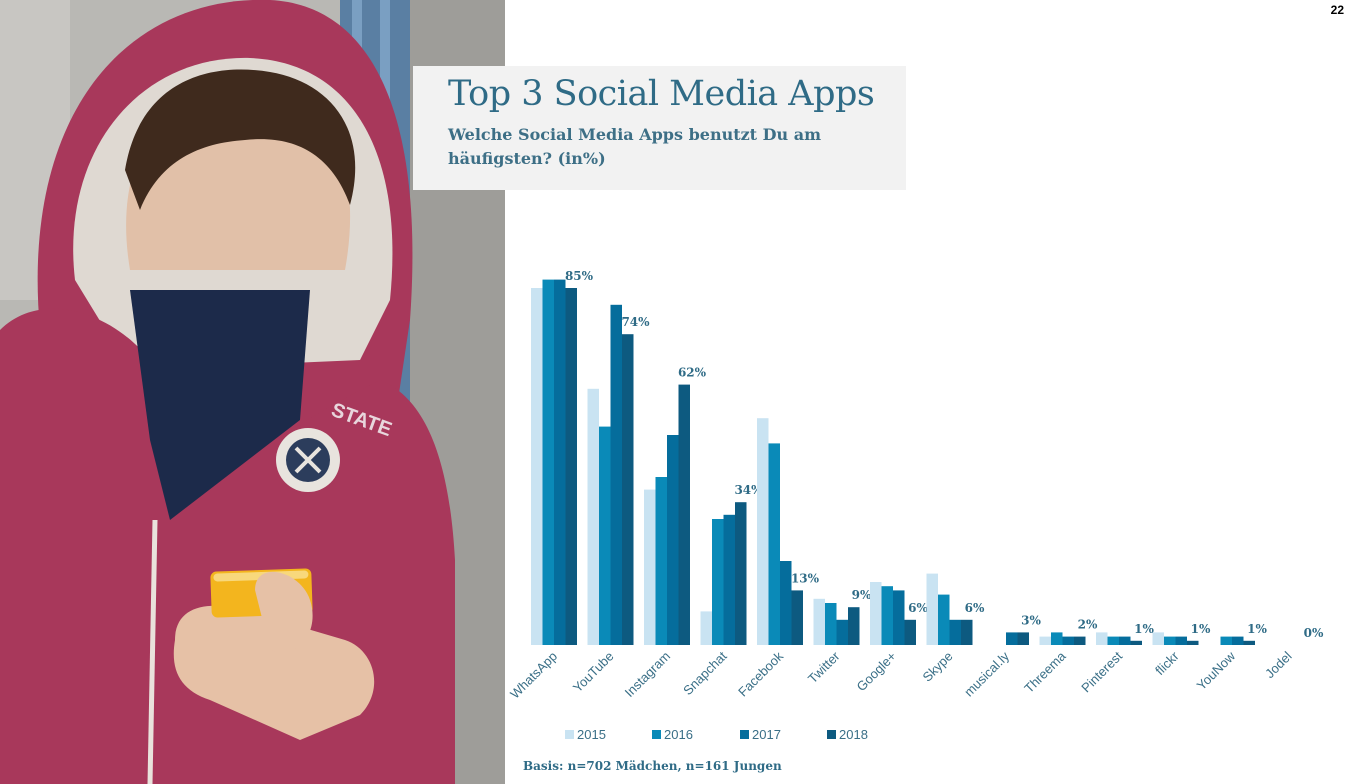 This screenshot has height=784, width=1350. I want to click on bar-2017-pinterest, so click(1125, 640).